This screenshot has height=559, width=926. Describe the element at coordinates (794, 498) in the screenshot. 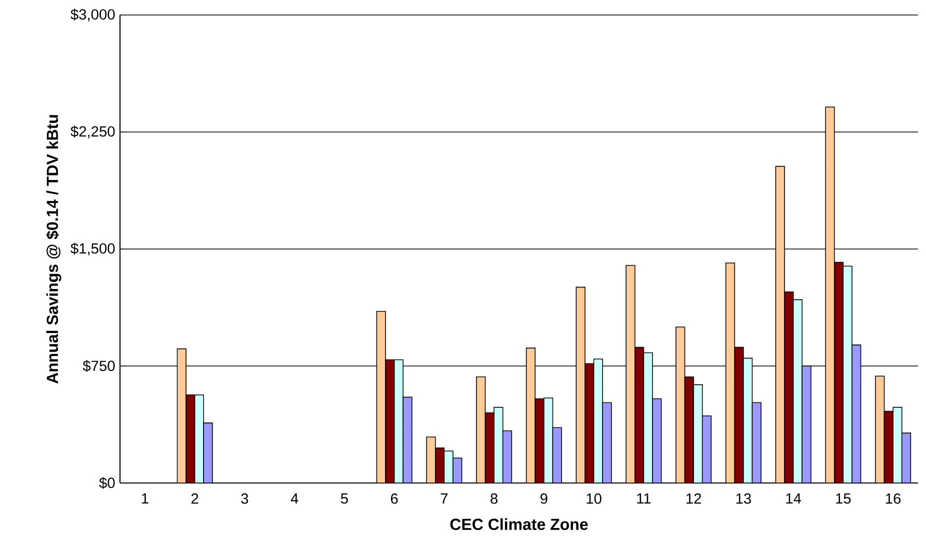

I see `x-tick-label: 14` at that location.